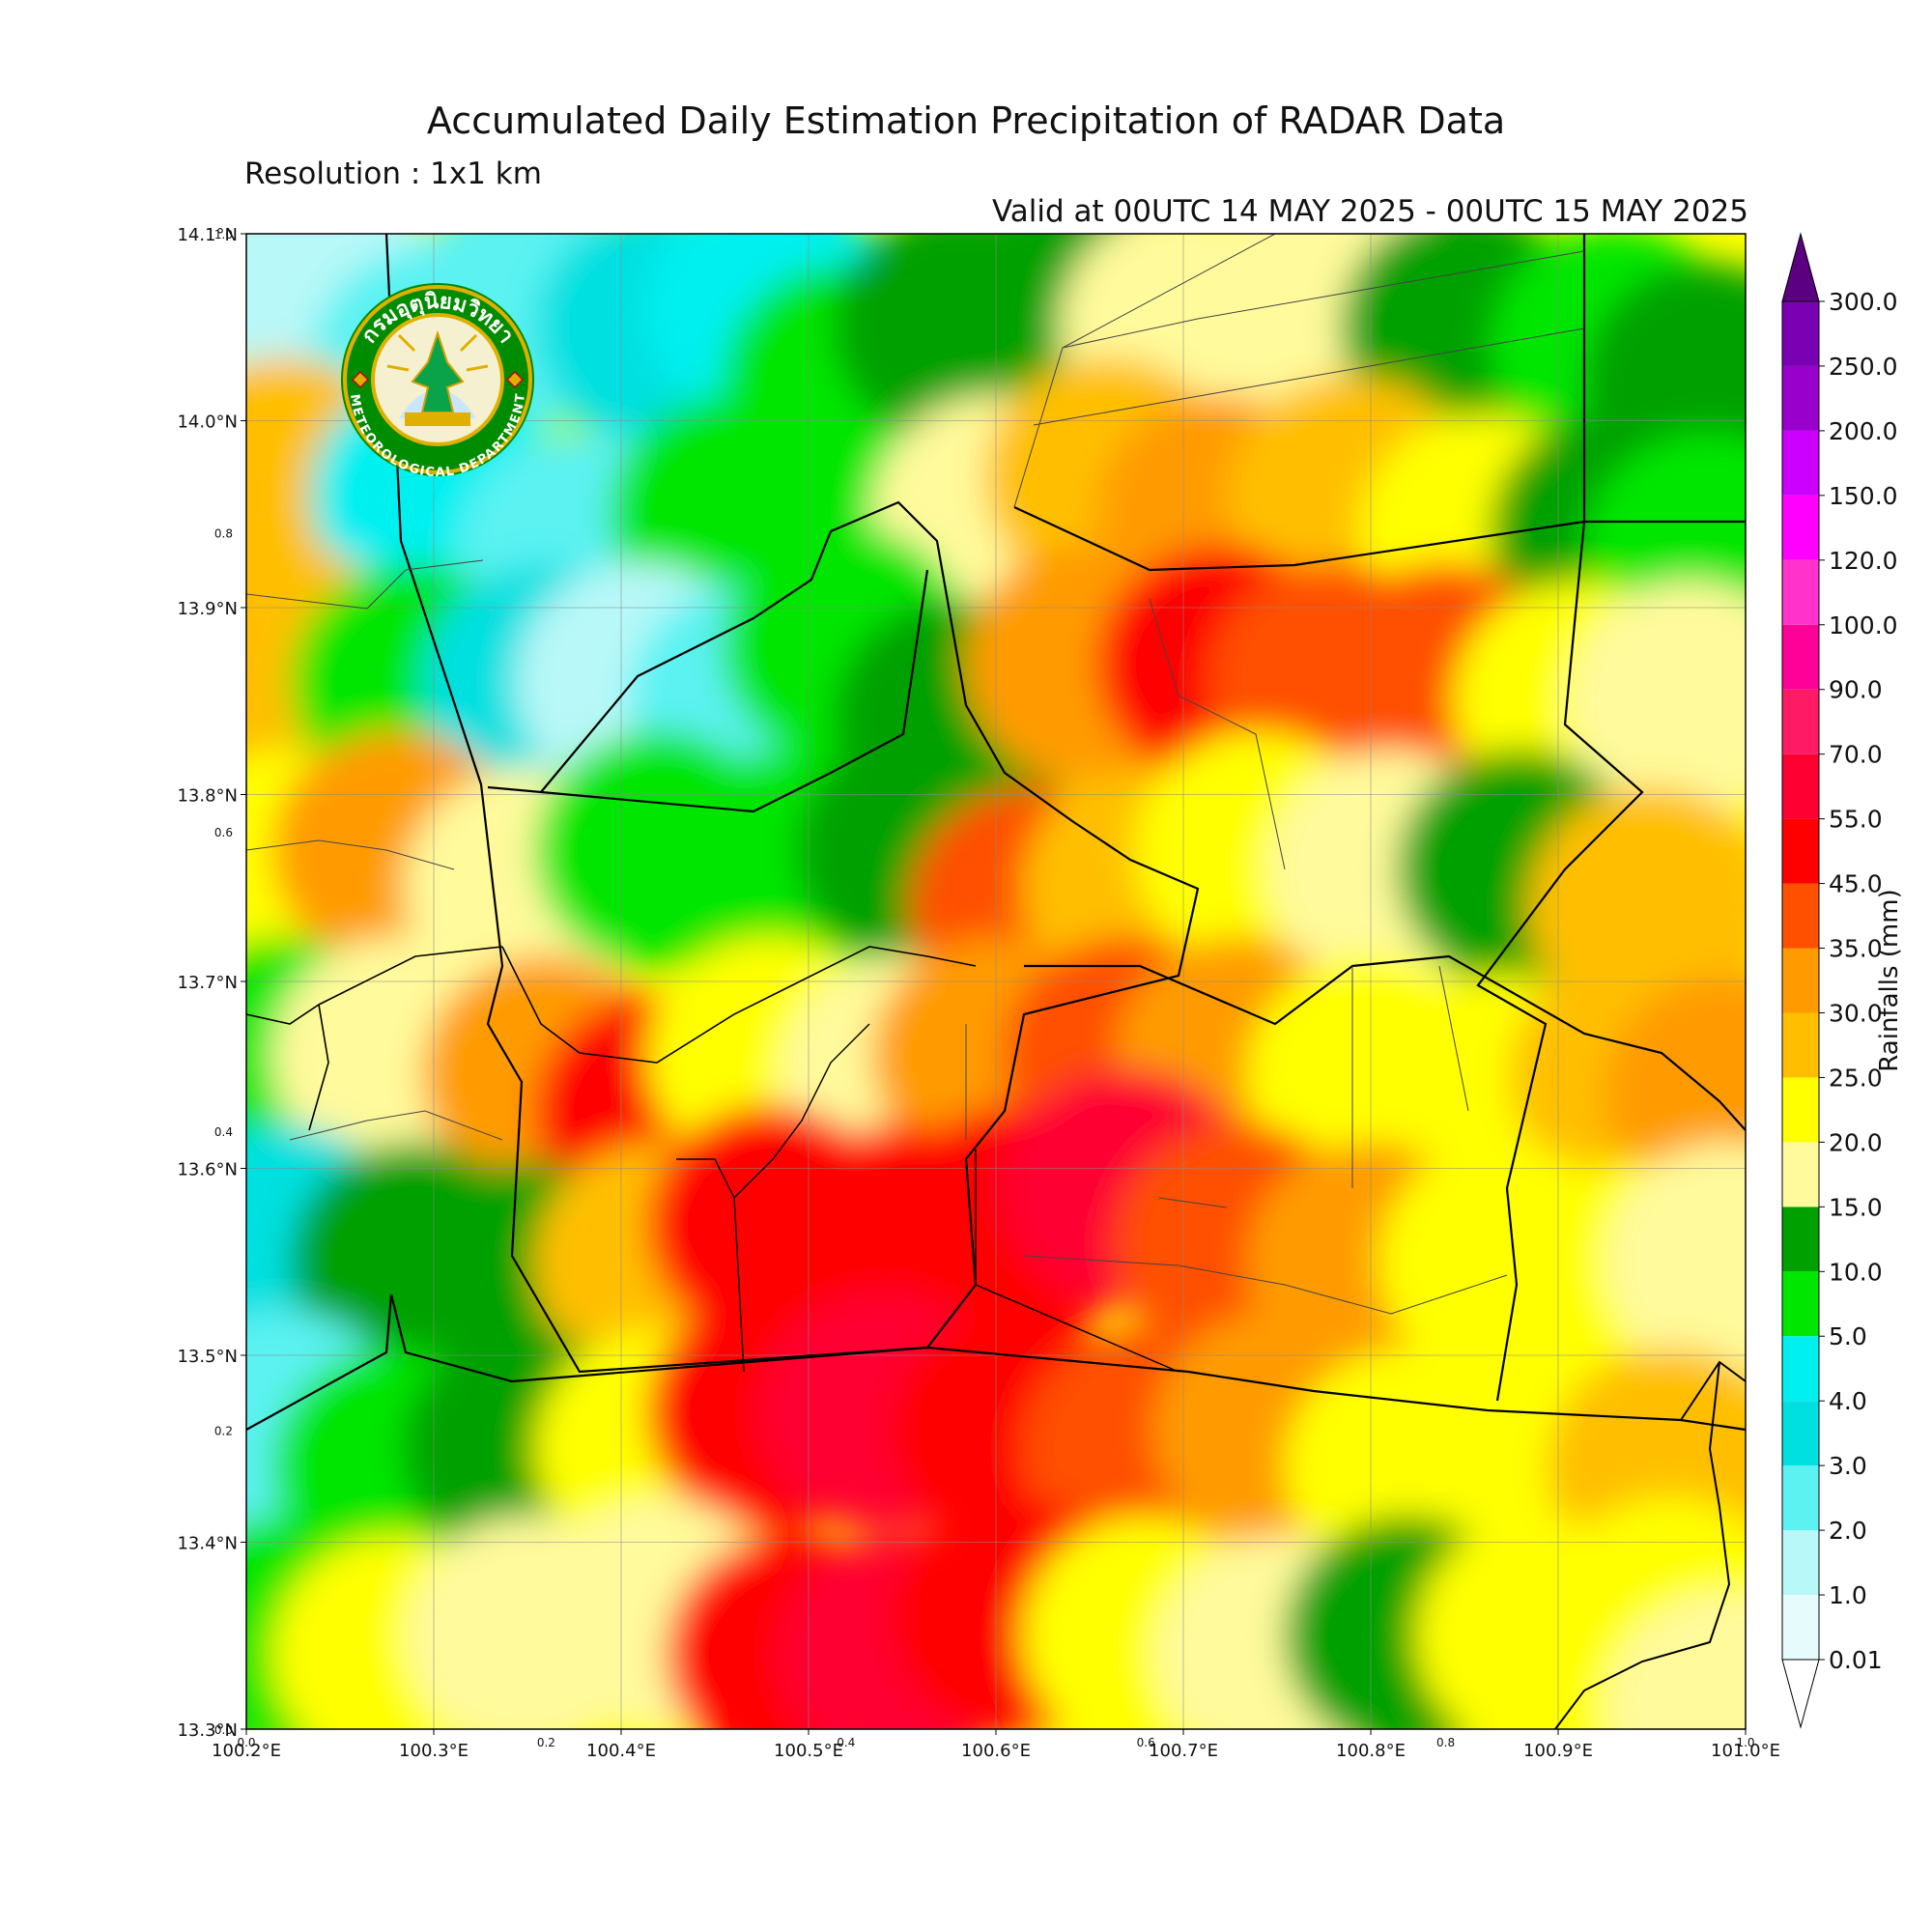 The width and height of the screenshot is (1932, 1932). What do you see at coordinates (1445, 1742) in the screenshot?
I see `inner-bottom-tick-label: 0.8` at bounding box center [1445, 1742].